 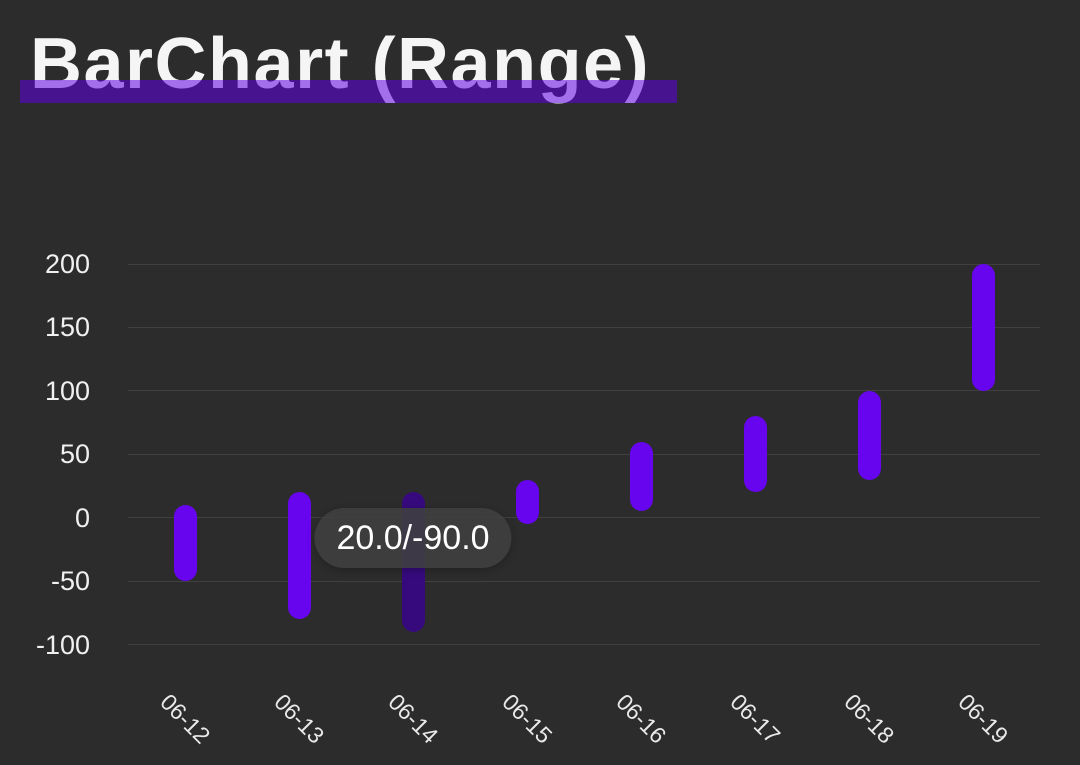 I want to click on x-axis-label-06-18: 06-18, so click(x=869, y=718).